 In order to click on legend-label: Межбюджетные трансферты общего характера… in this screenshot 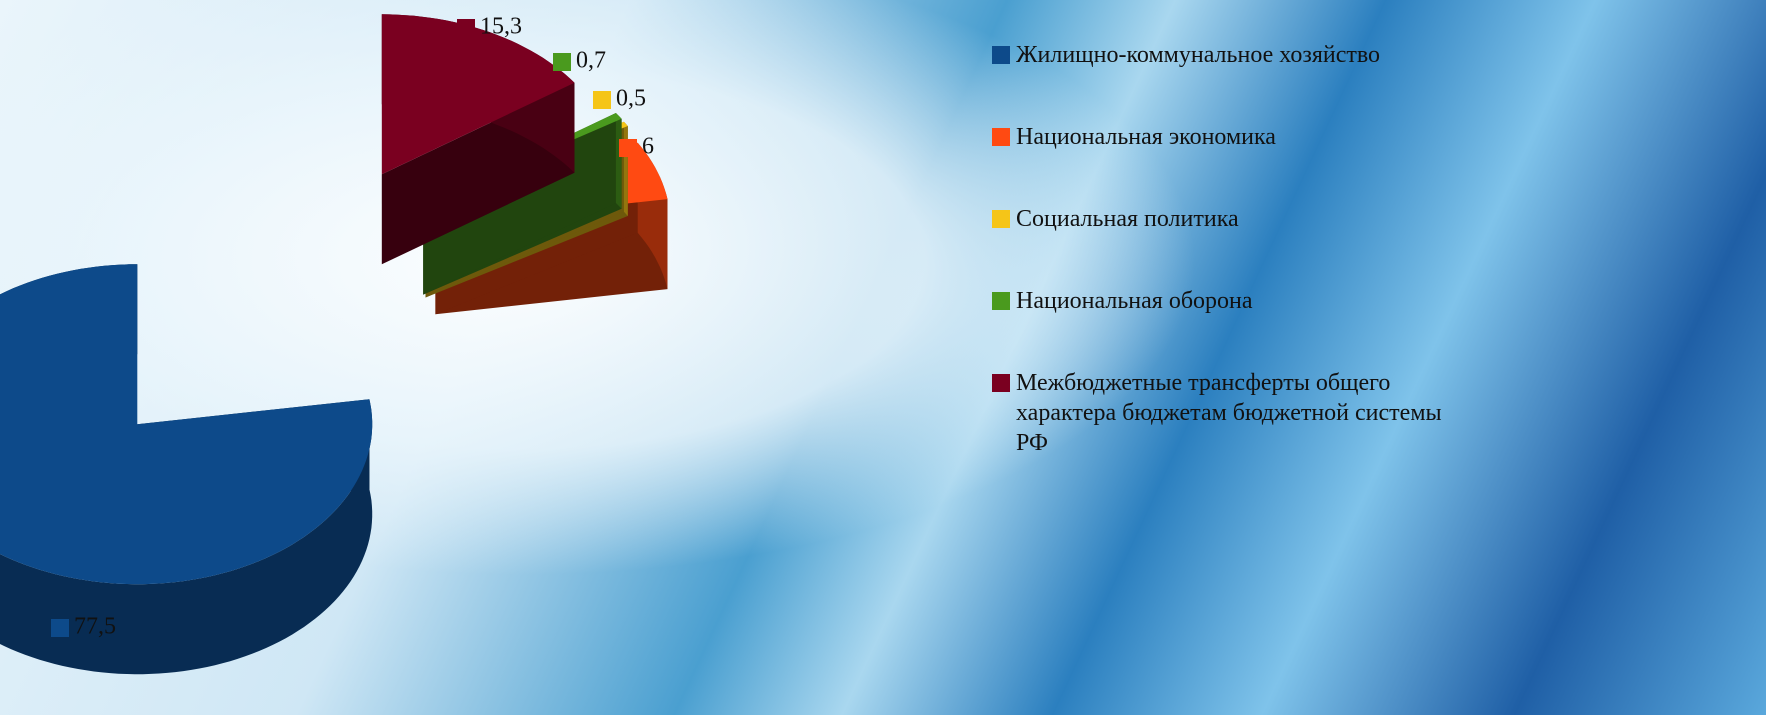, I will do `click(1229, 413)`.